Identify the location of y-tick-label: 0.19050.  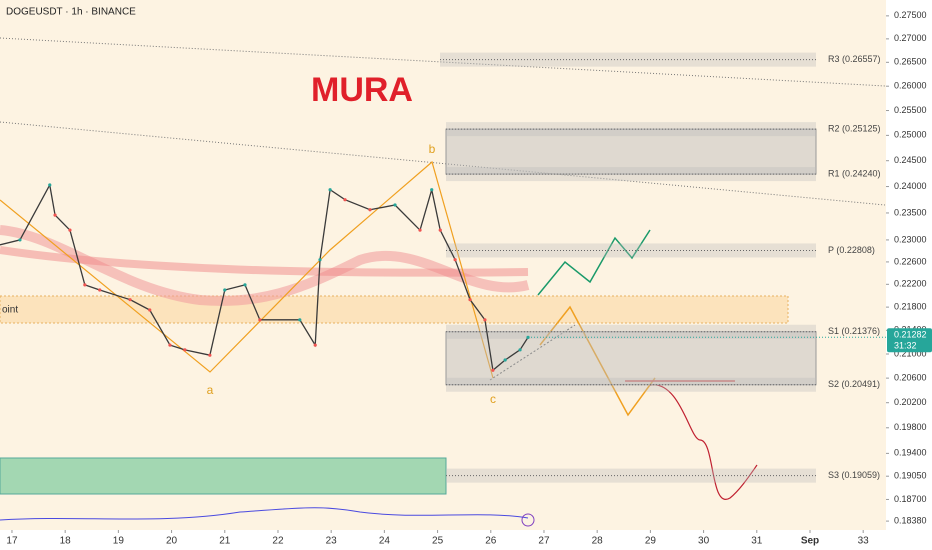
(910, 476).